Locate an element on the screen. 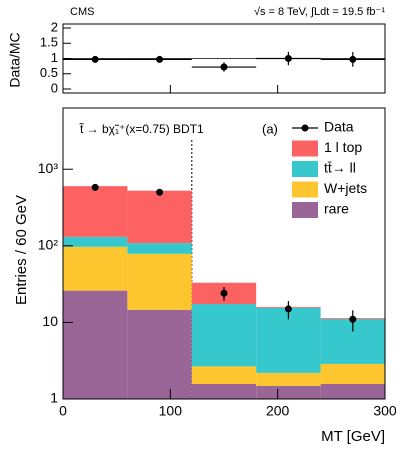 This screenshot has height=459, width=407. ratio-y-label: Data/MC is located at coordinates (15, 59).